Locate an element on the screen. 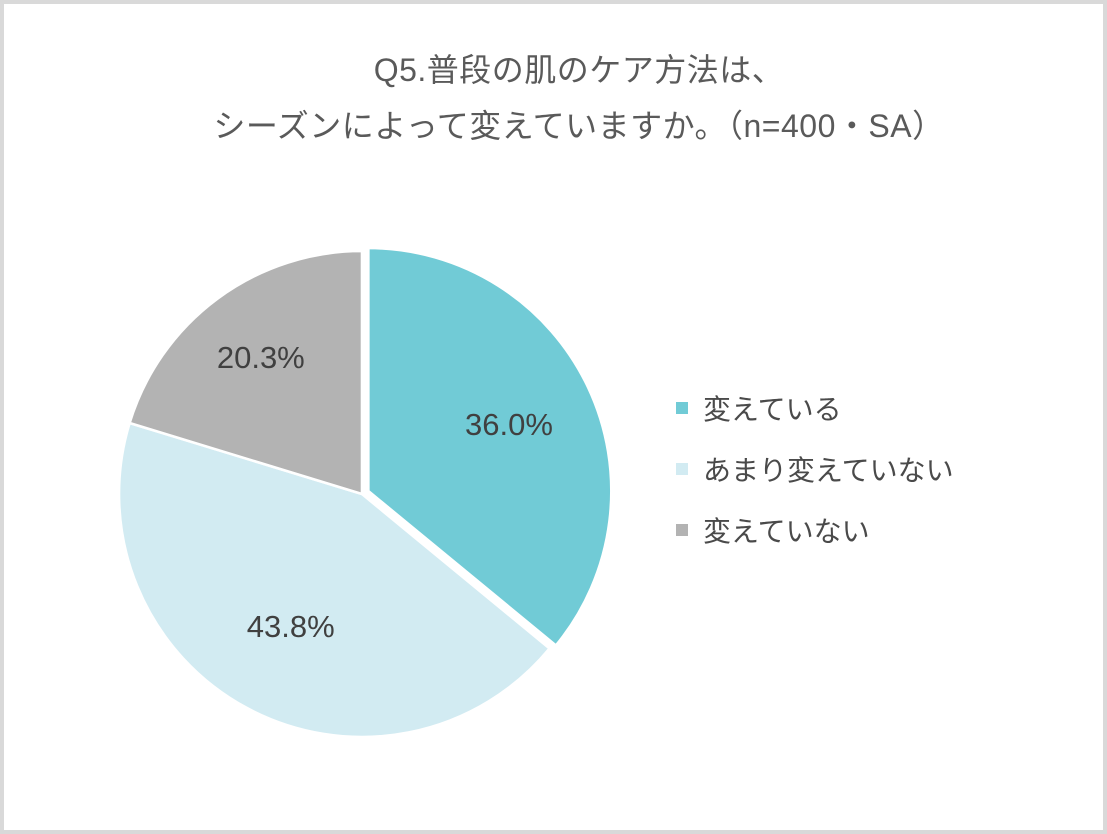  legend-item-amari-kaeteinai: あまり変えていない is located at coordinates (815, 469).